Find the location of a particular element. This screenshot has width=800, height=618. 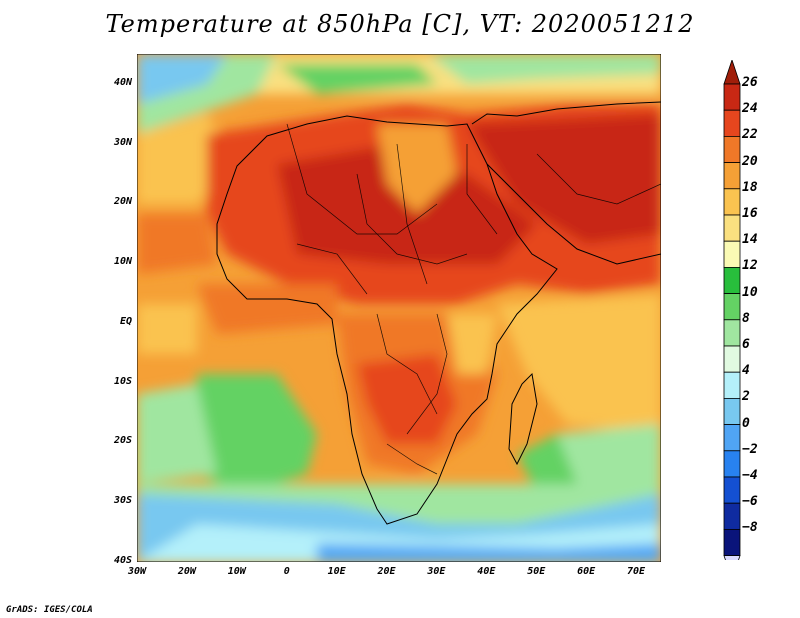

lat-tick-label: 40S is located at coordinates (122, 560).